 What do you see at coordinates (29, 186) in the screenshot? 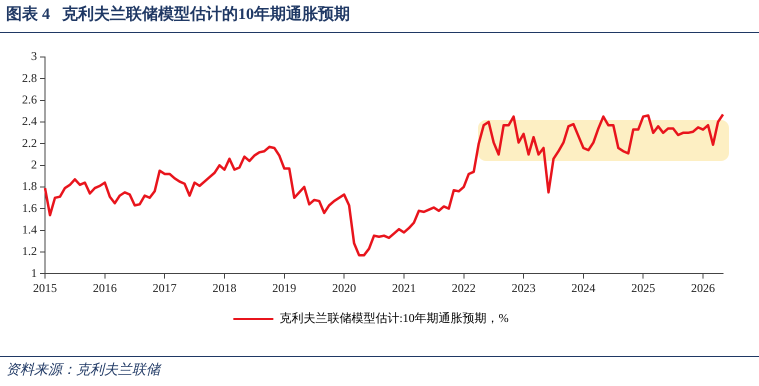
I see `y-tick-label: 1.8` at bounding box center [29, 186].